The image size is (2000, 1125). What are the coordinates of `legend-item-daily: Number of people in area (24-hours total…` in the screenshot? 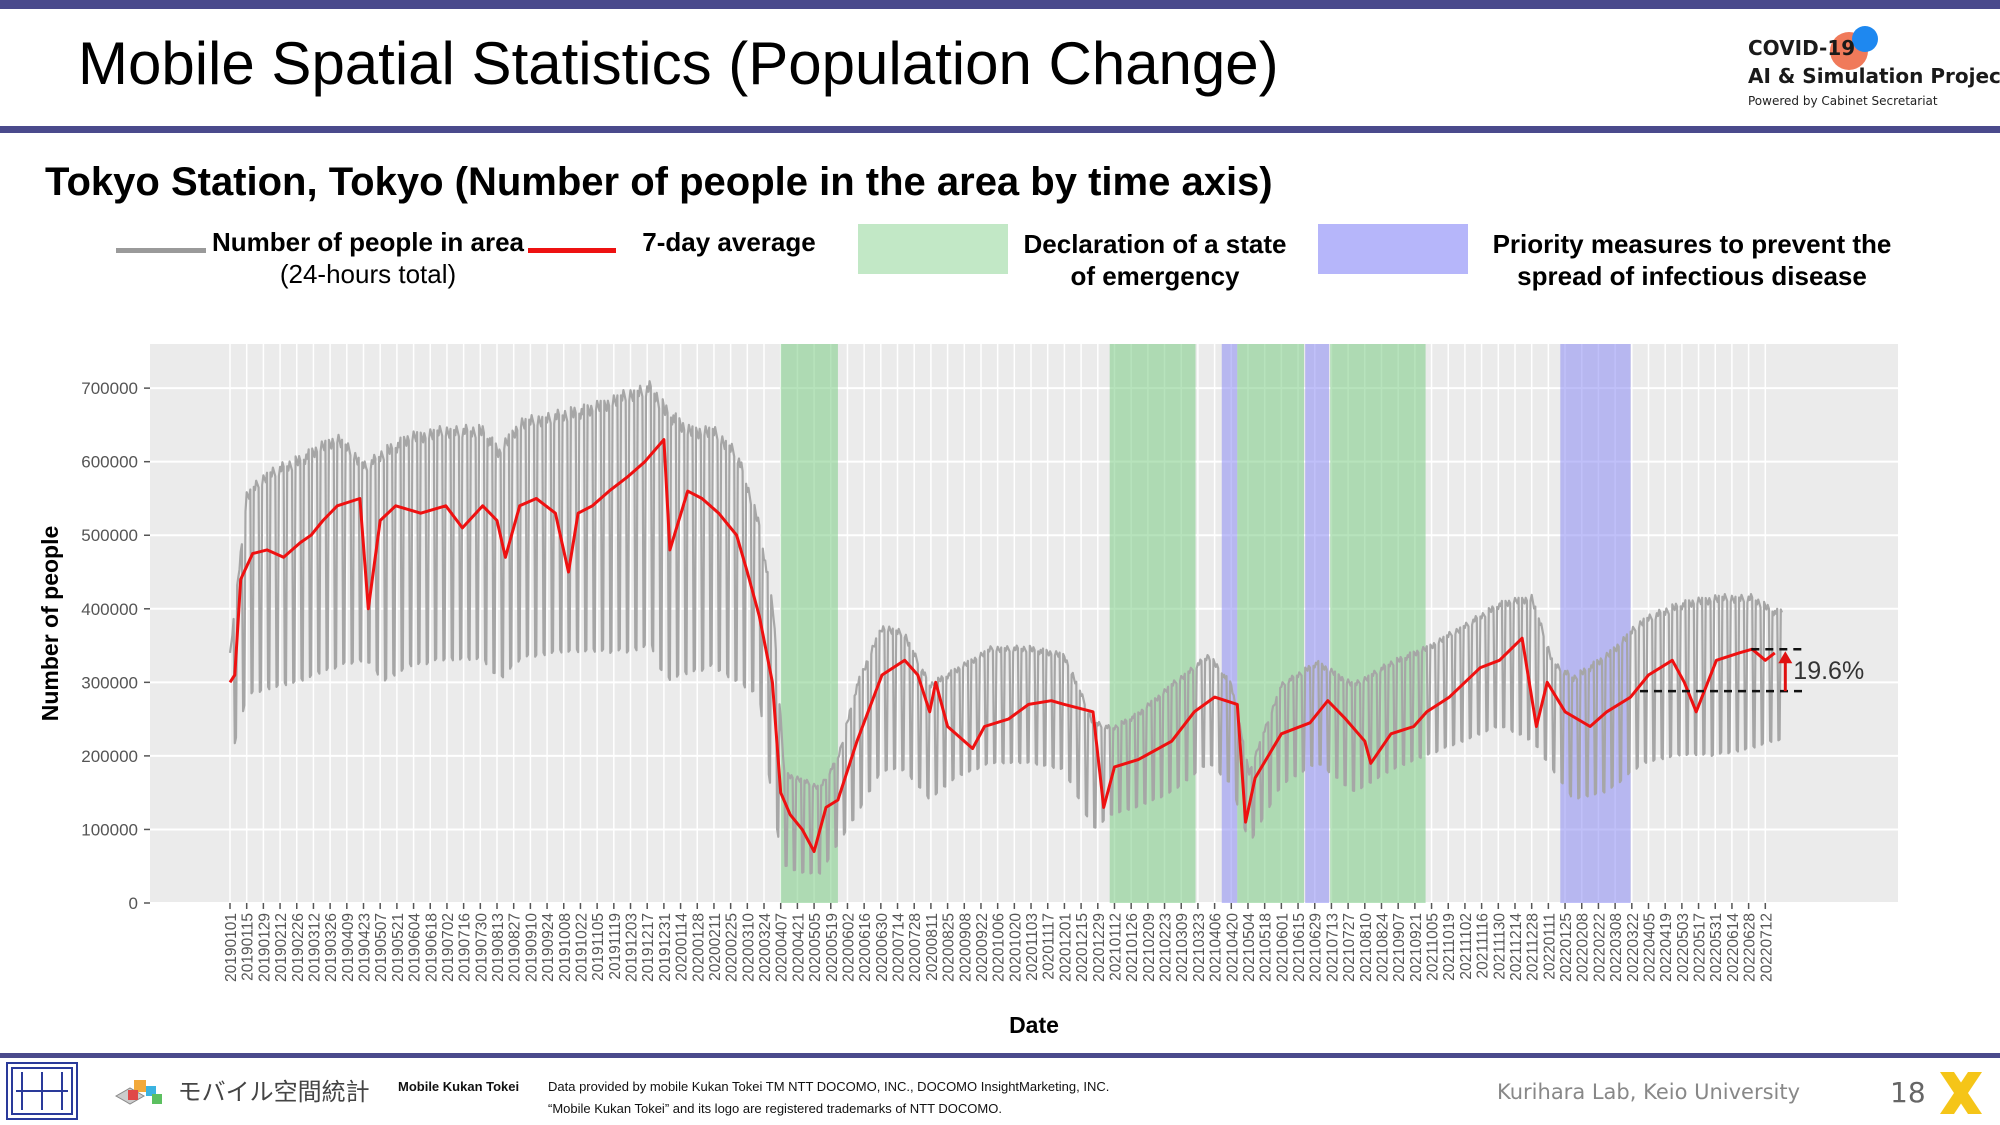 It's located at (368, 258).